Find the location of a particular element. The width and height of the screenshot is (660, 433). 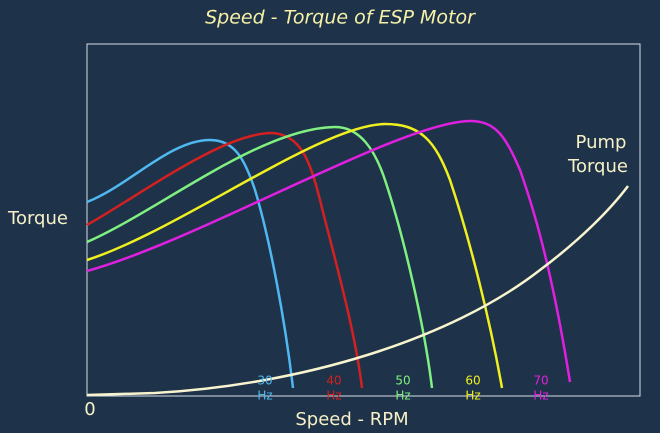

y-label: Torque is located at coordinates (37, 218).